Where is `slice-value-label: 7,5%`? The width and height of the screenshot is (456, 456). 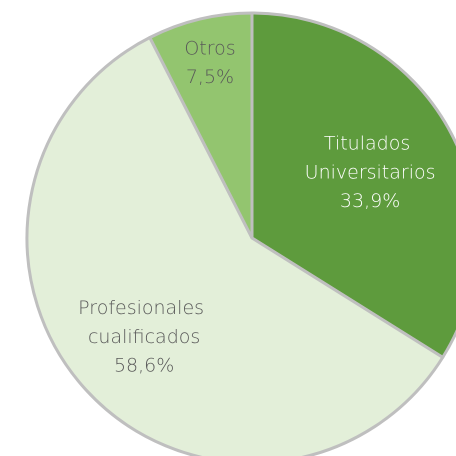 slice-value-label: 7,5% is located at coordinates (210, 77).